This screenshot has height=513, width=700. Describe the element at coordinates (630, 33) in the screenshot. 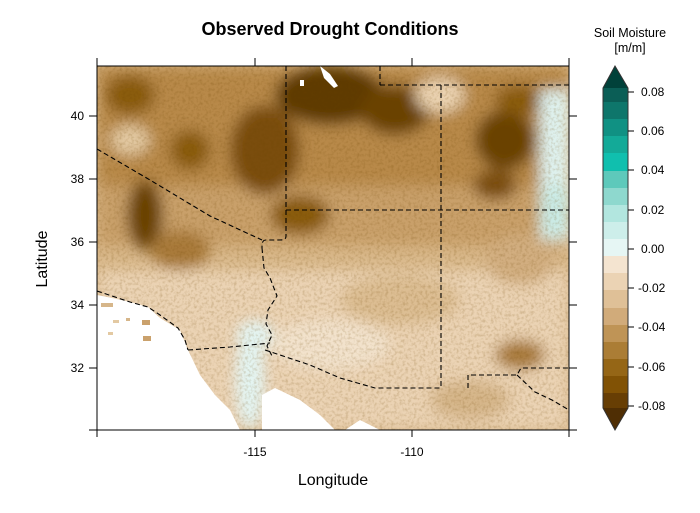

I see `colorbar-title-line1: Soil Moisture` at that location.